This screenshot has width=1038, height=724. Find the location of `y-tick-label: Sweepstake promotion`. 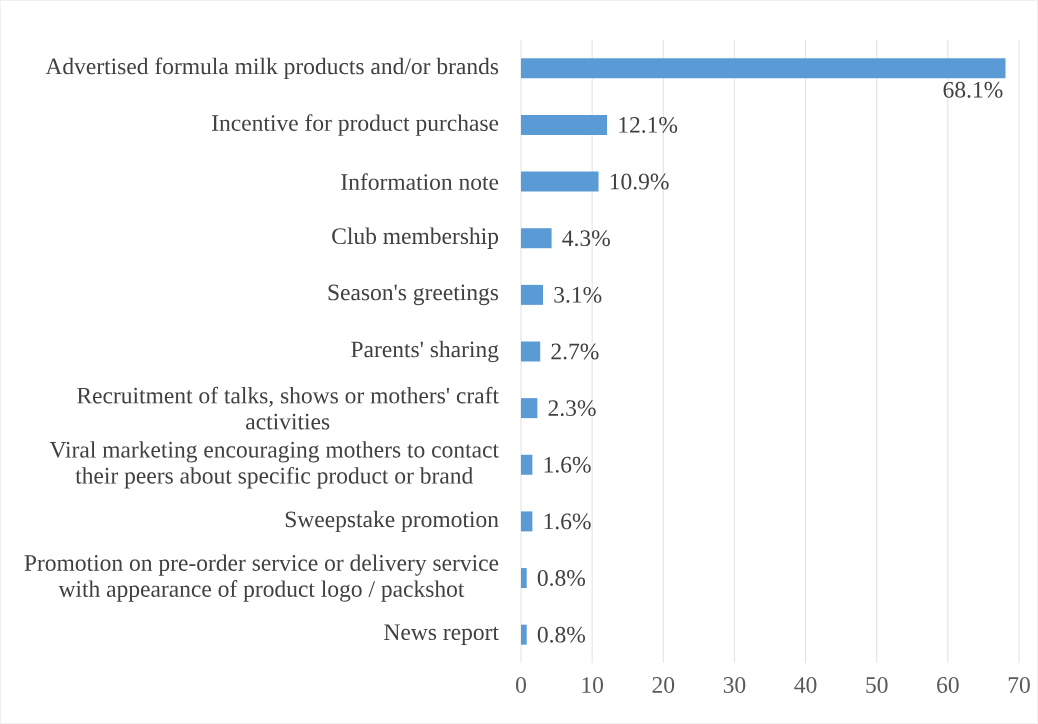

y-tick-label: Sweepstake promotion is located at coordinates (392, 521).